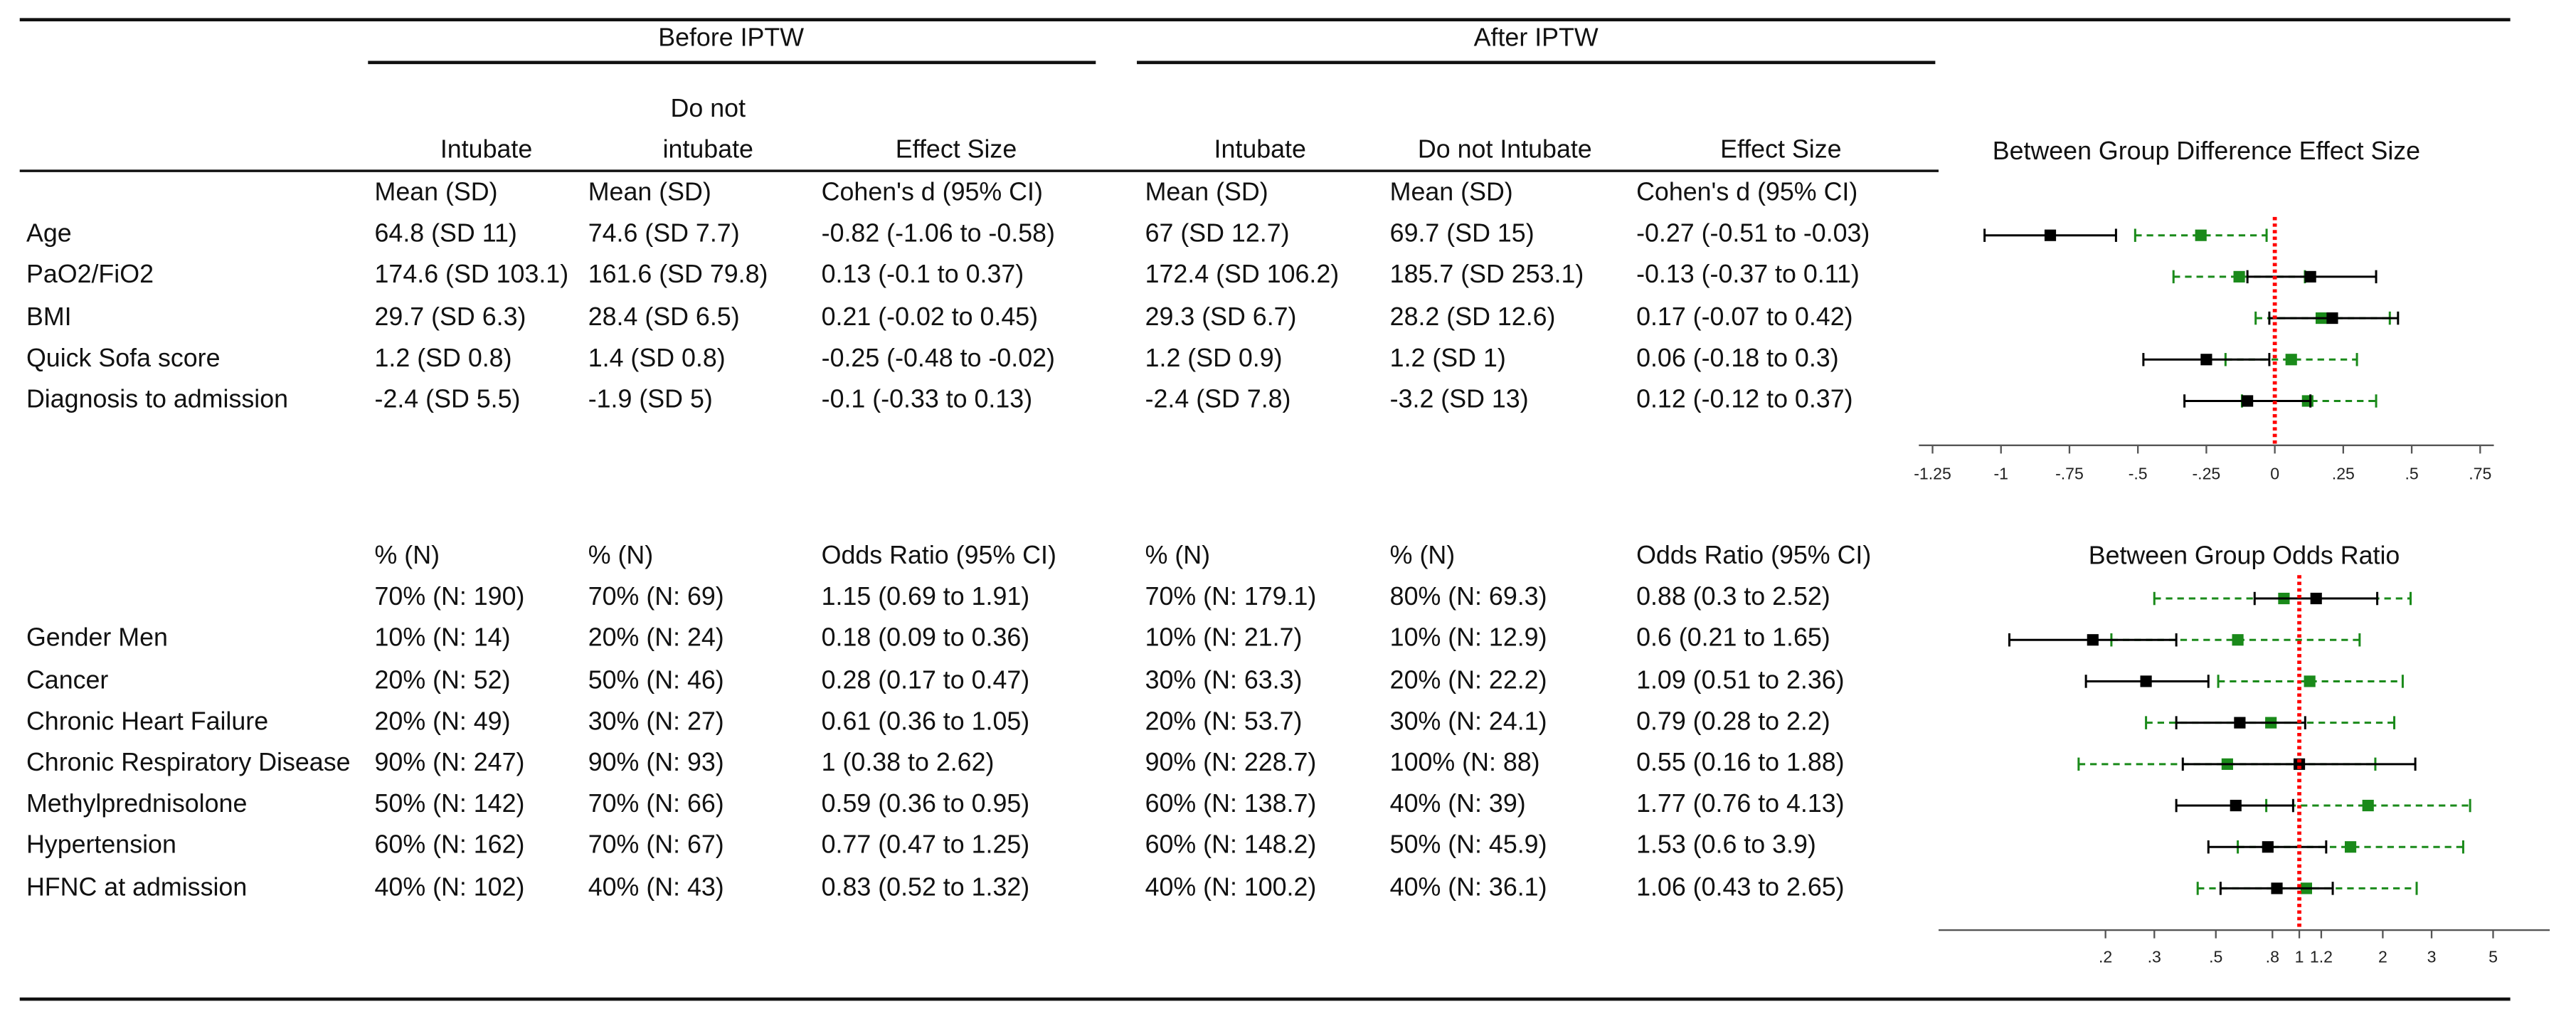 This screenshot has height=1019, width=2576. I want to click on cell-value: 70% (N: 67), so click(656, 846).